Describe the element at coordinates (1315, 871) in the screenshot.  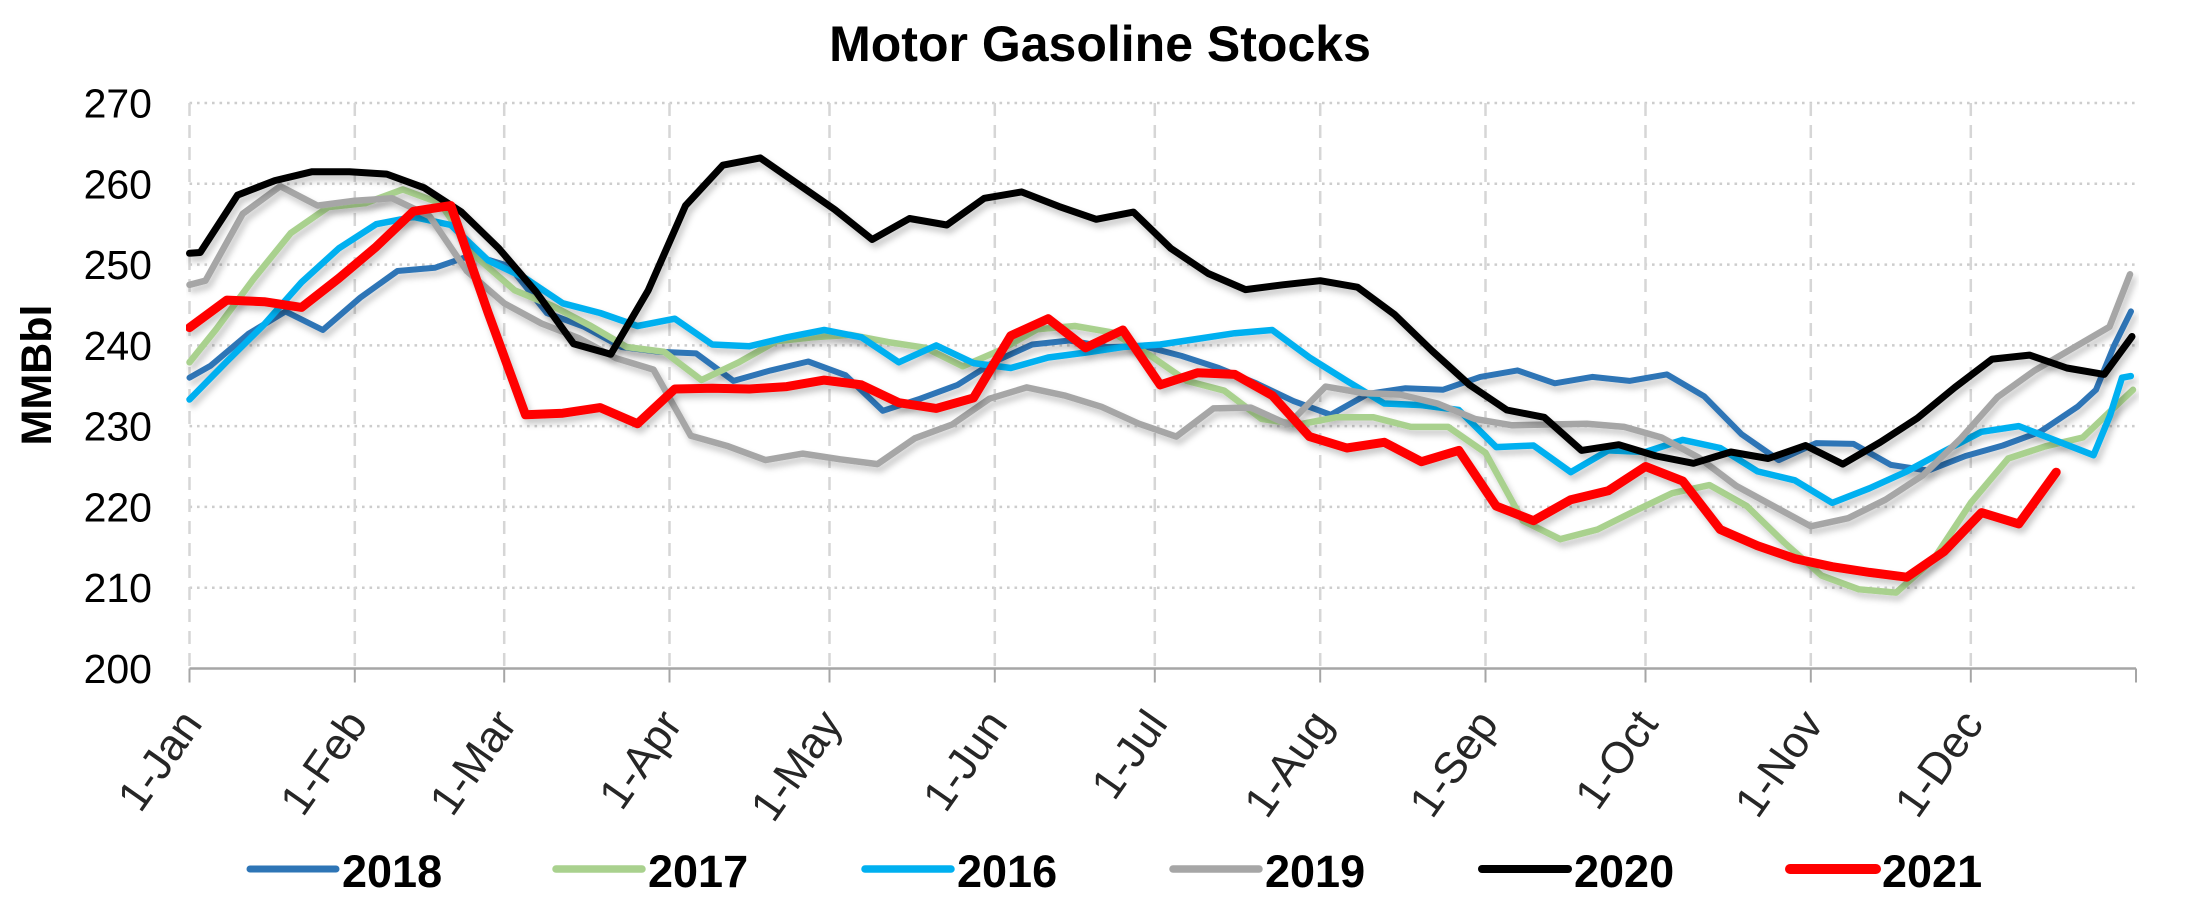
I see `svg-text: 2019` at that location.